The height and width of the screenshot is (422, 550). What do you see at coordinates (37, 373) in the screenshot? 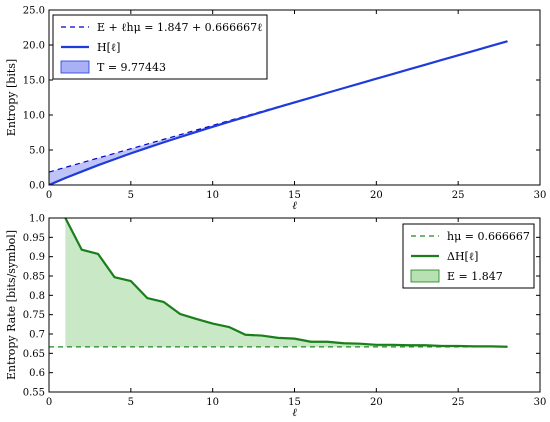
I see `y-tick-label: 0.6` at bounding box center [37, 373].